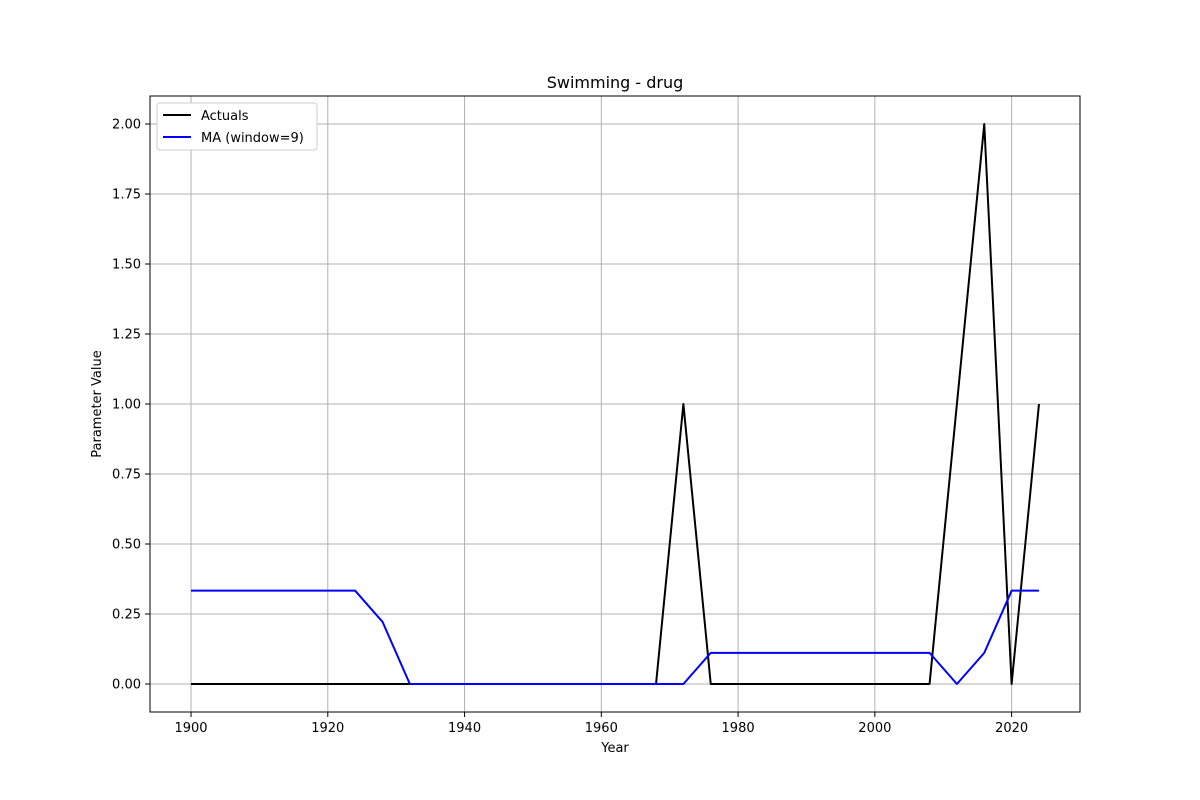  Describe the element at coordinates (615, 637) in the screenshot. I see `series-line-ma` at that location.